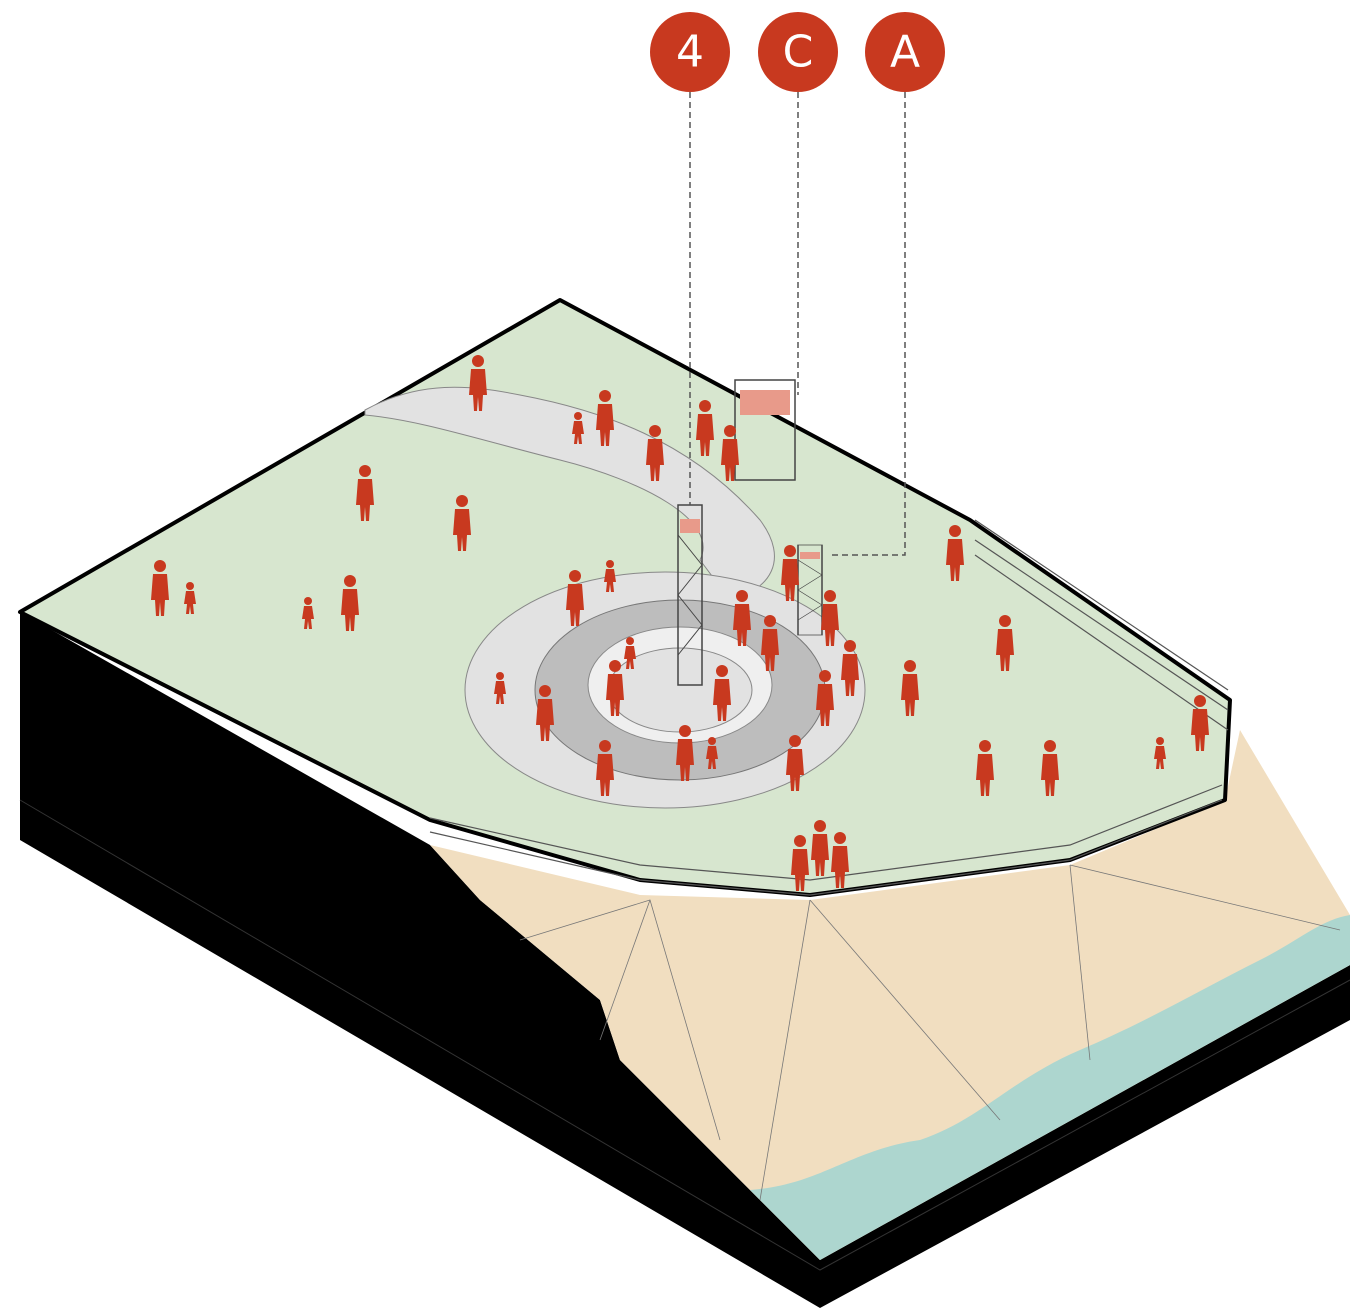 This screenshot has width=1350, height=1310. I want to click on water, so click(1050, 1087).